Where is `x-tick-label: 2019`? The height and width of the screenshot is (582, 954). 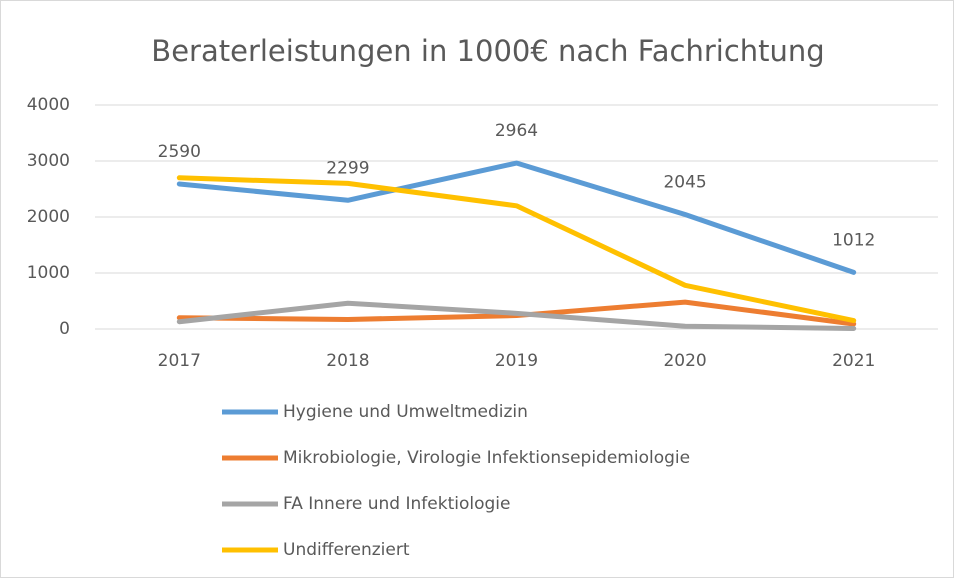 x-tick-label: 2019 is located at coordinates (516, 361).